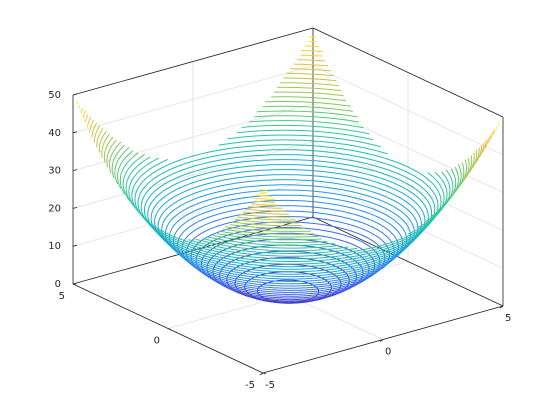 This screenshot has height=420, width=560. Describe the element at coordinates (508, 318) in the screenshot. I see `x-tick-label: 5` at that location.